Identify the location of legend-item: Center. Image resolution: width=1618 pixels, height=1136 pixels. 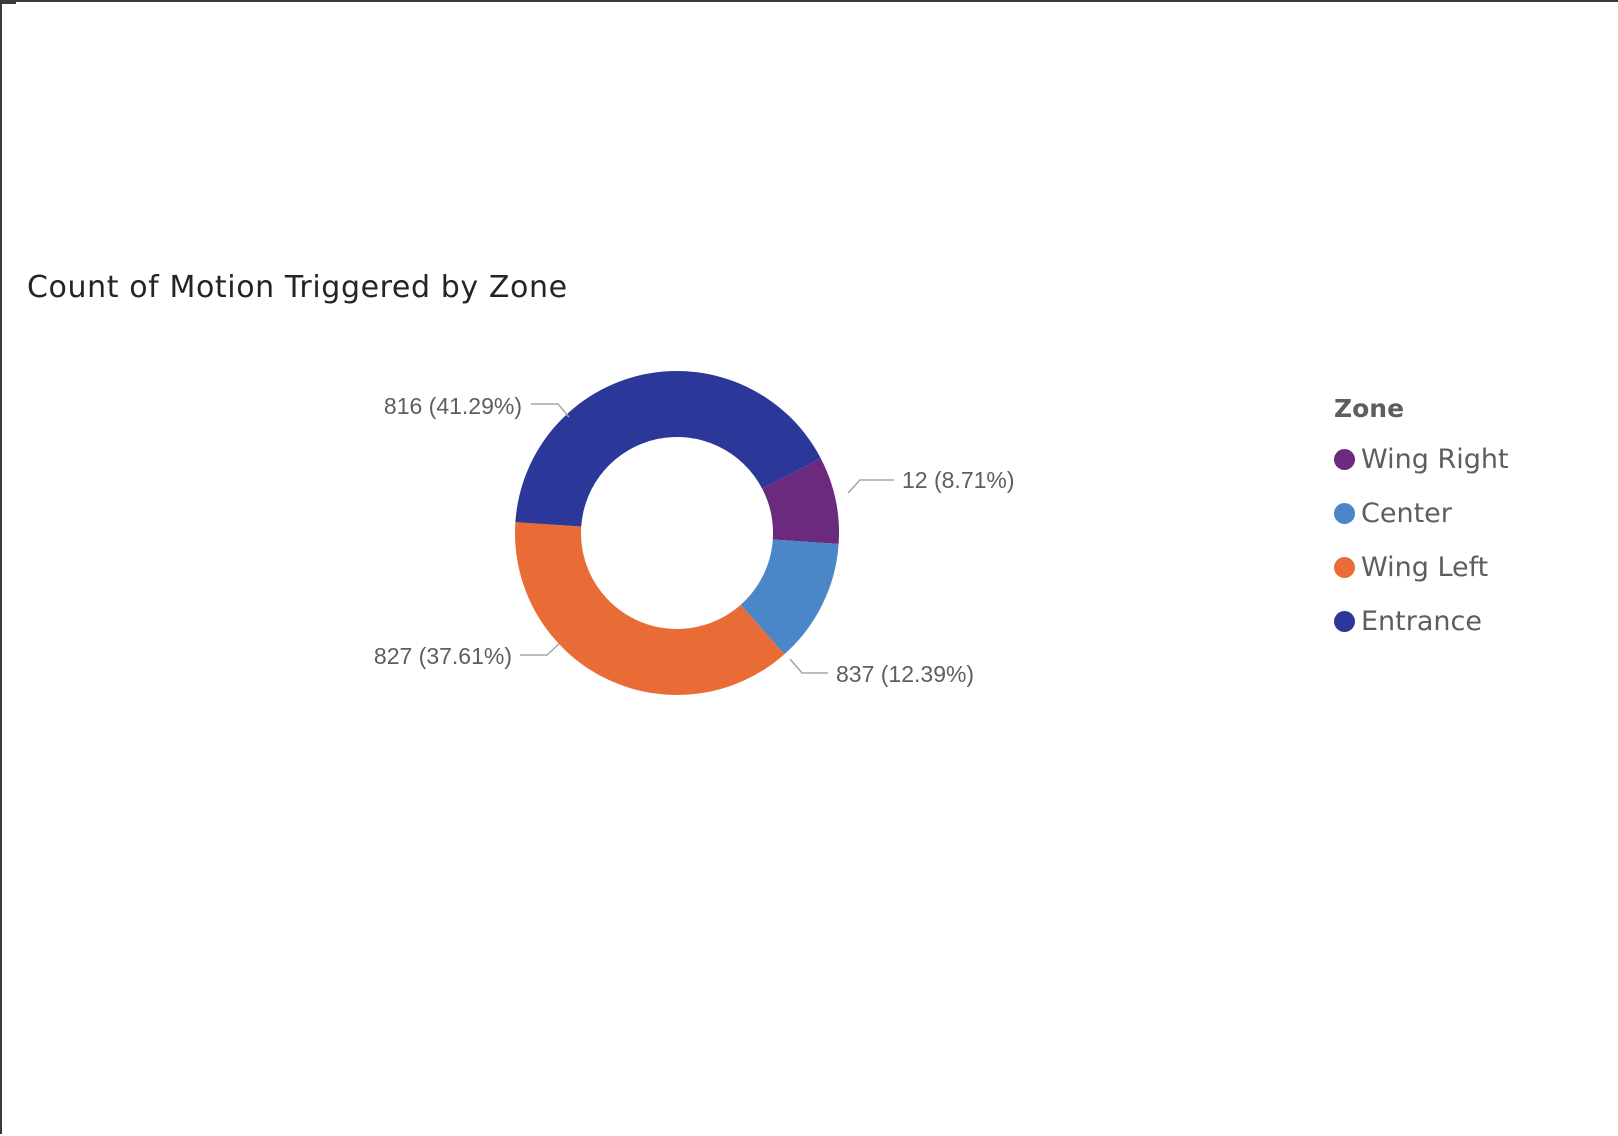
(1421, 513).